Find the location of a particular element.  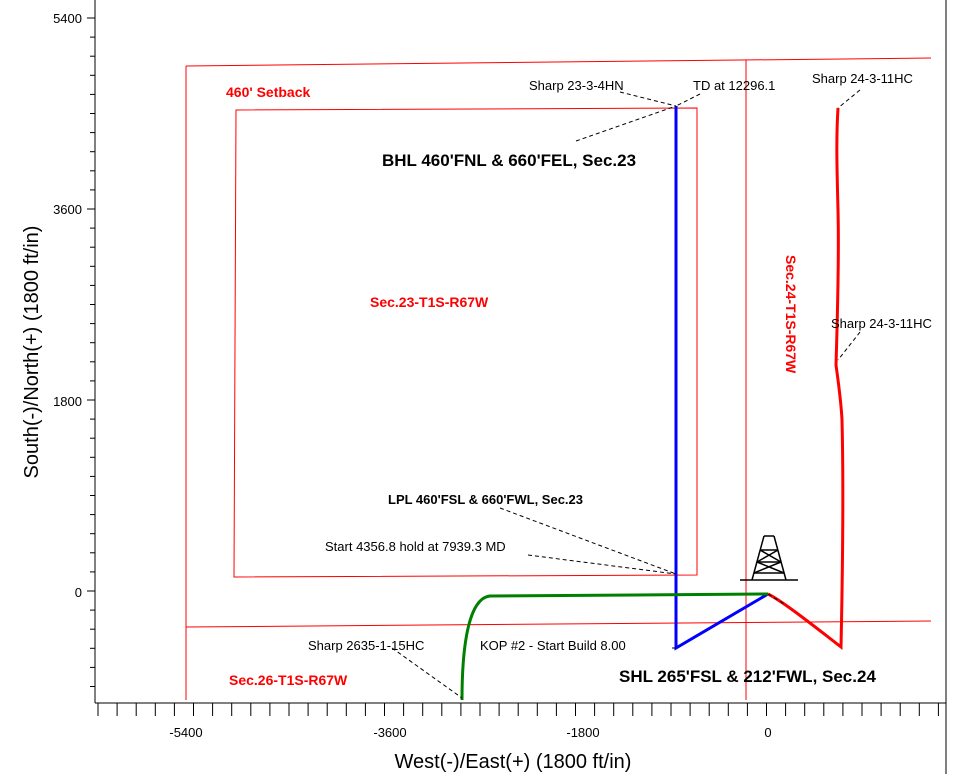

red-wellbore-sharp-24-3-11hc is located at coordinates (806, 379).